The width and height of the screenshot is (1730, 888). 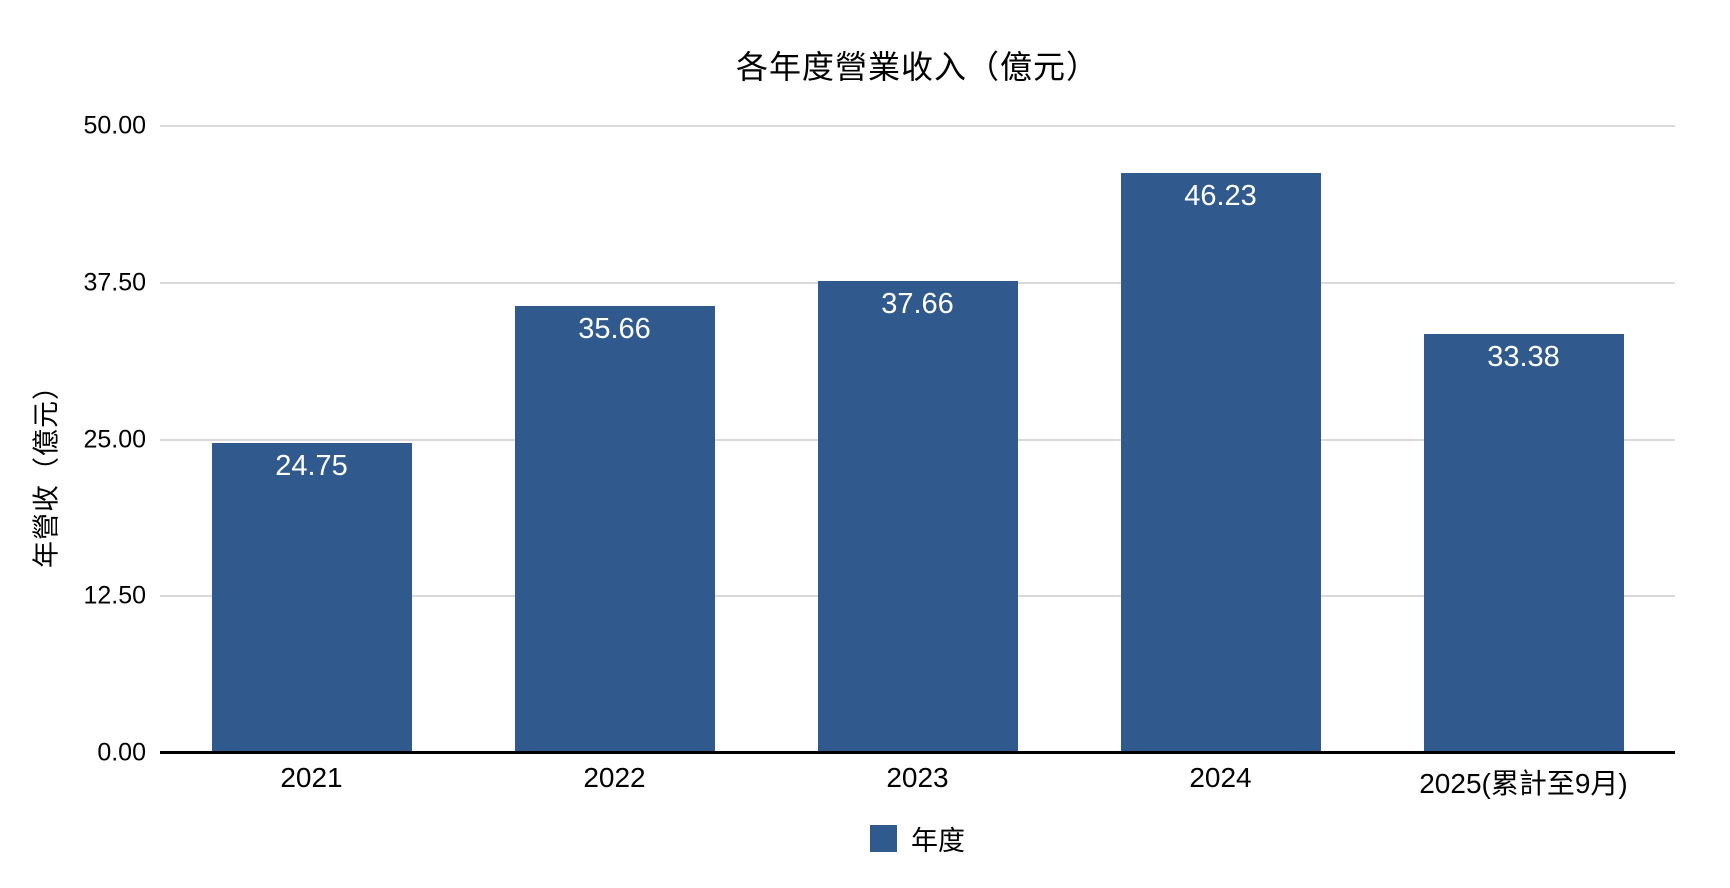 I want to click on x-tick-2025(累計至9月): 2025(累計至9月), so click(x=1523, y=783).